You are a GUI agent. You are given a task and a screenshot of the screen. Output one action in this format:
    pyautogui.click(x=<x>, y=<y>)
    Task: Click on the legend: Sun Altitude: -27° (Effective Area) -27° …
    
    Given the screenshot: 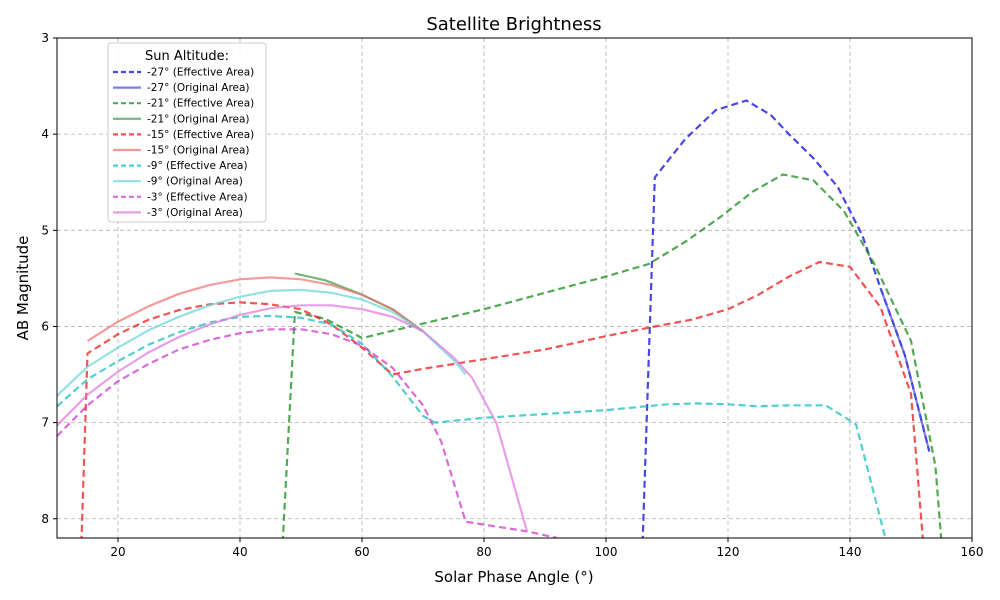 What is the action you would take?
    pyautogui.click(x=187, y=132)
    